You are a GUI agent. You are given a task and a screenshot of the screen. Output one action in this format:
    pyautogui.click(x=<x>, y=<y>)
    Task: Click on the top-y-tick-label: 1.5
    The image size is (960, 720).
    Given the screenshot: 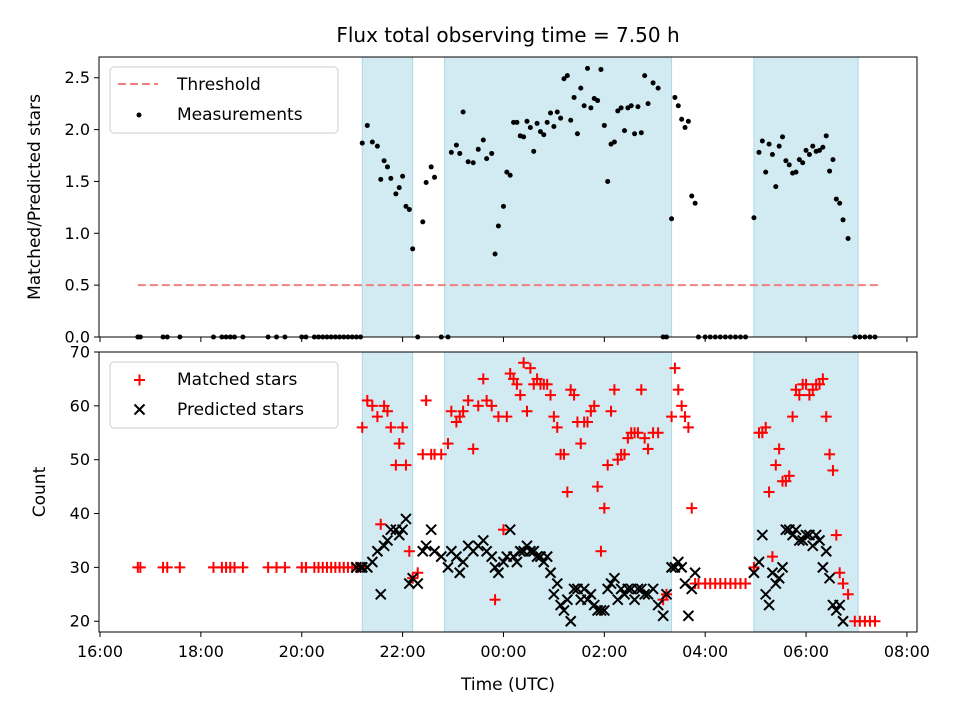 What is the action you would take?
    pyautogui.click(x=77, y=181)
    